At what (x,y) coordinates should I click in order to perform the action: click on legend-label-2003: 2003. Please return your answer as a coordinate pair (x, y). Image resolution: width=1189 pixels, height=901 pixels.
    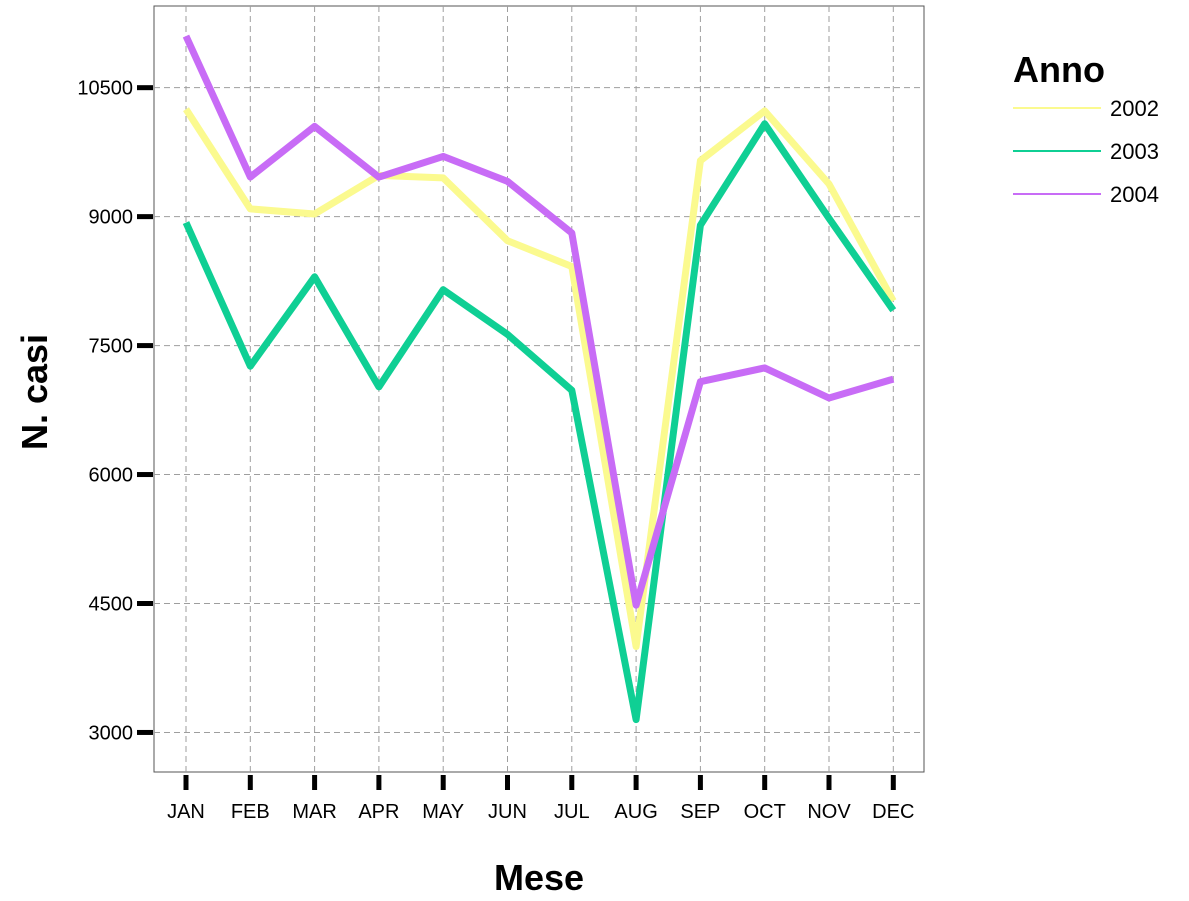
    Looking at the image, I should click on (1134, 151).